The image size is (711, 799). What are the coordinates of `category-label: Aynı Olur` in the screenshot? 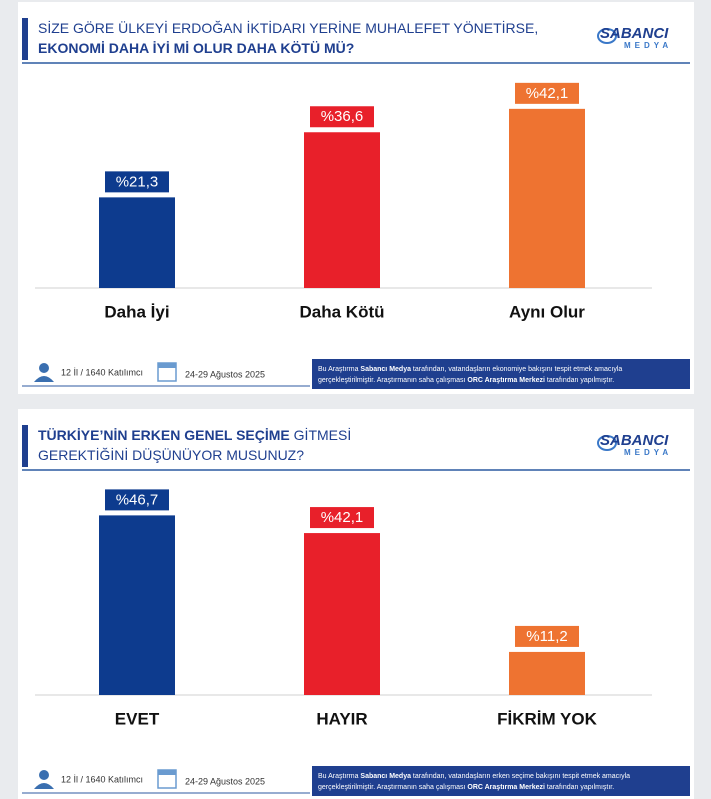 It's located at (547, 311).